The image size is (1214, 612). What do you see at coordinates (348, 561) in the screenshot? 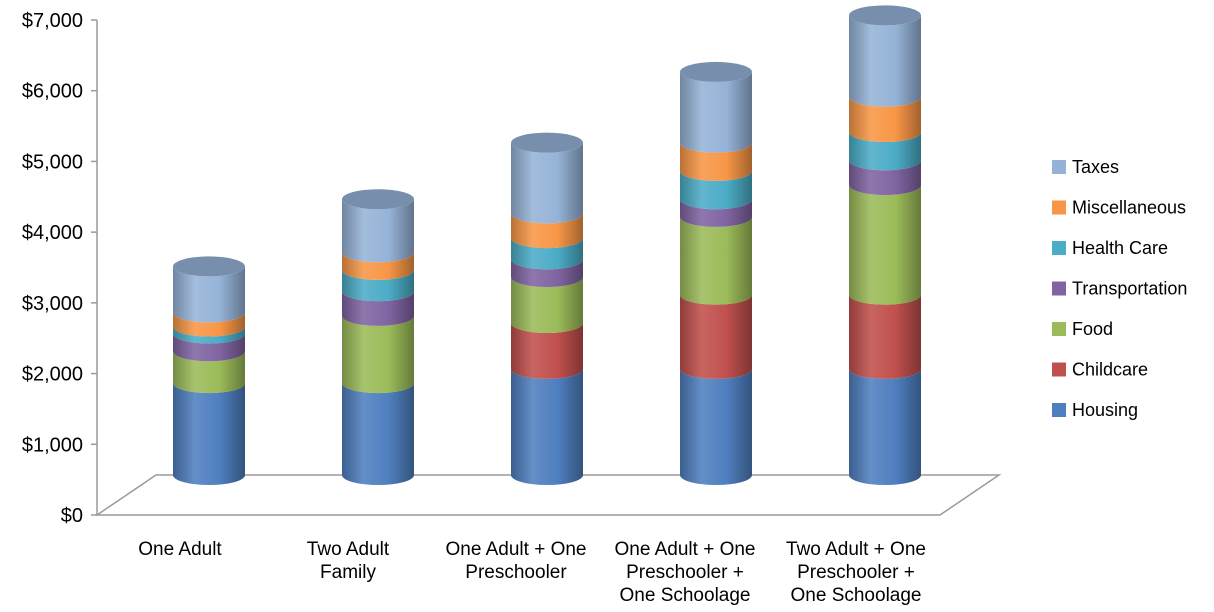
I see `category-label: Two Adult Family` at bounding box center [348, 561].